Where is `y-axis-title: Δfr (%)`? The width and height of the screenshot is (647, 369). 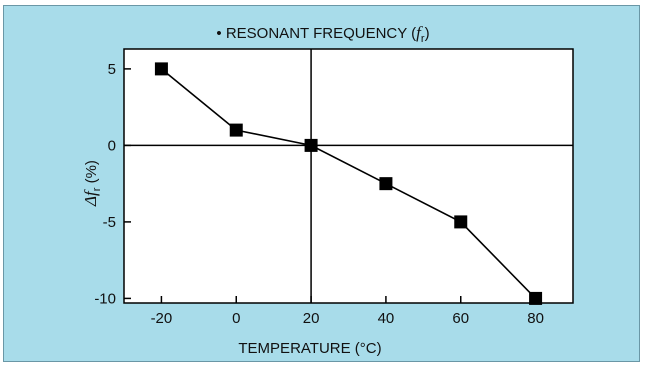 y-axis-title: Δfr (%) is located at coordinates (92, 183).